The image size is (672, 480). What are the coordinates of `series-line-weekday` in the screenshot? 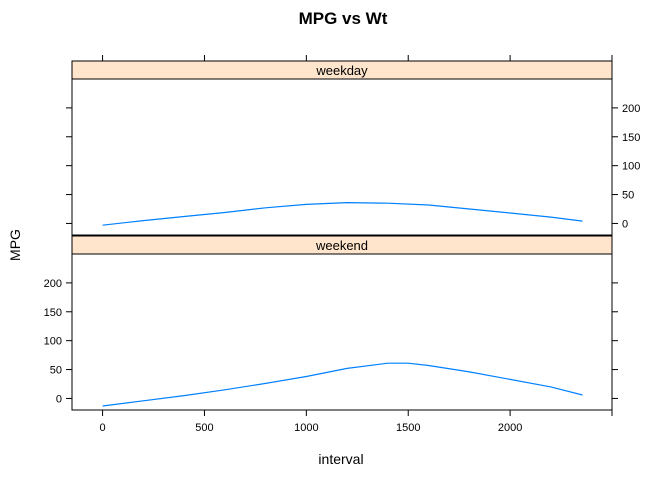 It's located at (342, 213).